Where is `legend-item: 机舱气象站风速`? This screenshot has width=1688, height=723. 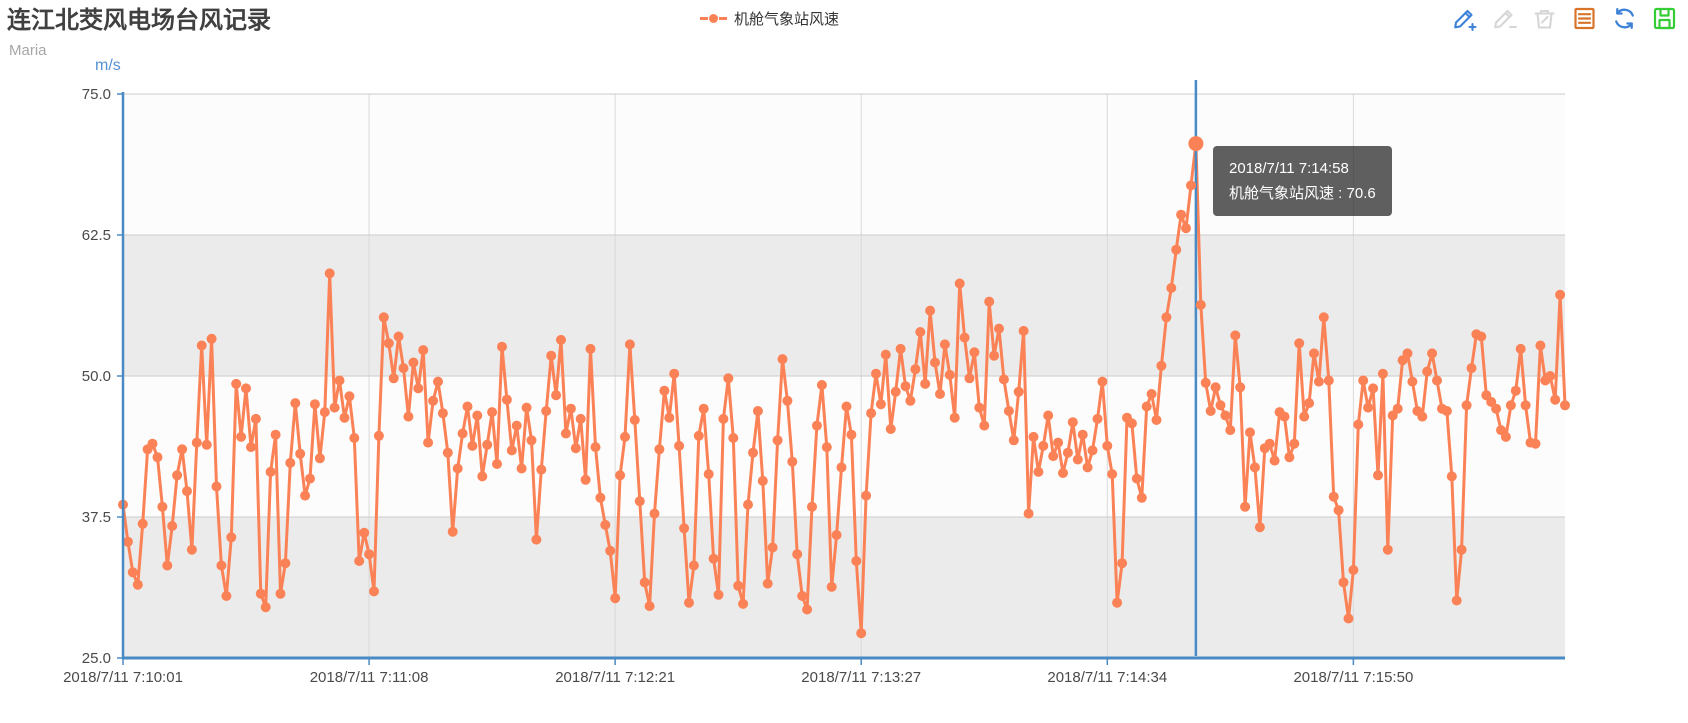
legend-item: 机舱气象站风速 is located at coordinates (769, 18).